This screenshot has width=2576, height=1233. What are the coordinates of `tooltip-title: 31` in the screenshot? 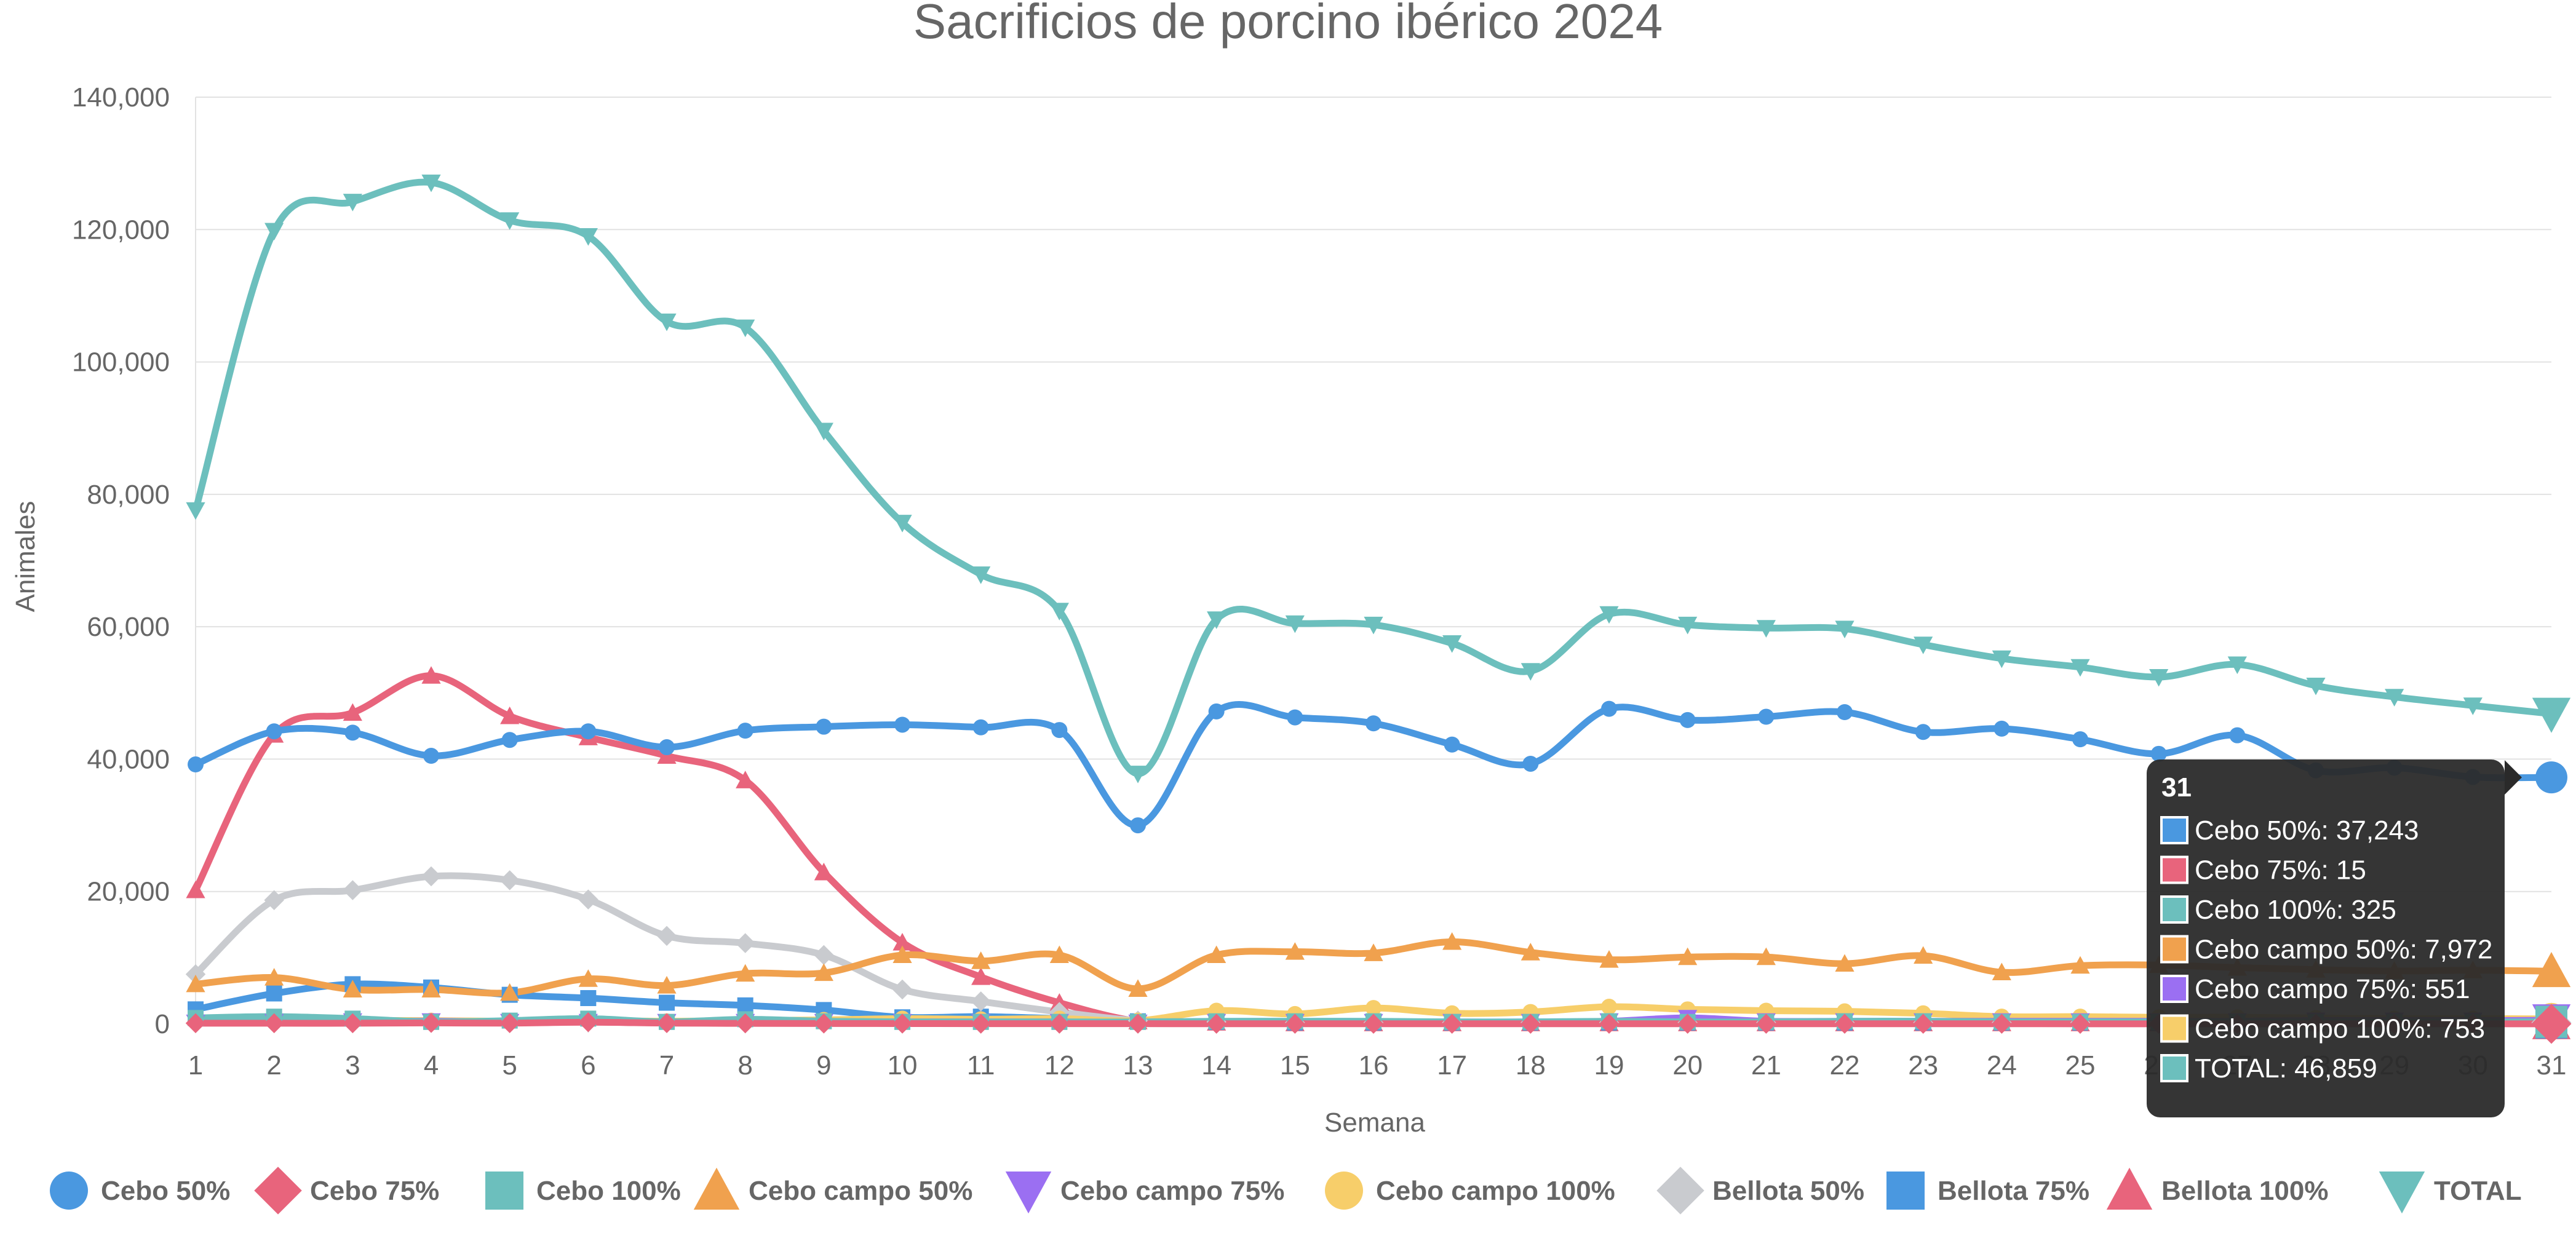 It's located at (2176, 787).